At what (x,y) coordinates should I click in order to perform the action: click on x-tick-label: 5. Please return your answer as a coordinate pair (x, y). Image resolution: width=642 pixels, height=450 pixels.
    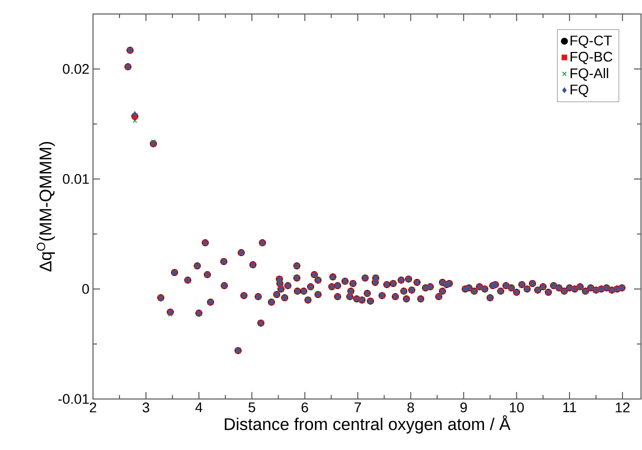
    Looking at the image, I should click on (252, 407).